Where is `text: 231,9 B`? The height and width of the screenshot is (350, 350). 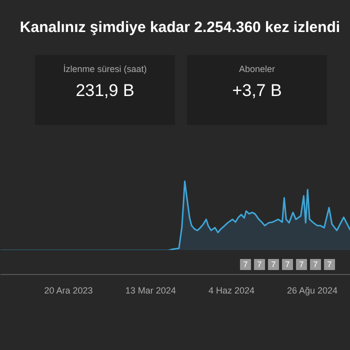 text: 231,9 B is located at coordinates (105, 91).